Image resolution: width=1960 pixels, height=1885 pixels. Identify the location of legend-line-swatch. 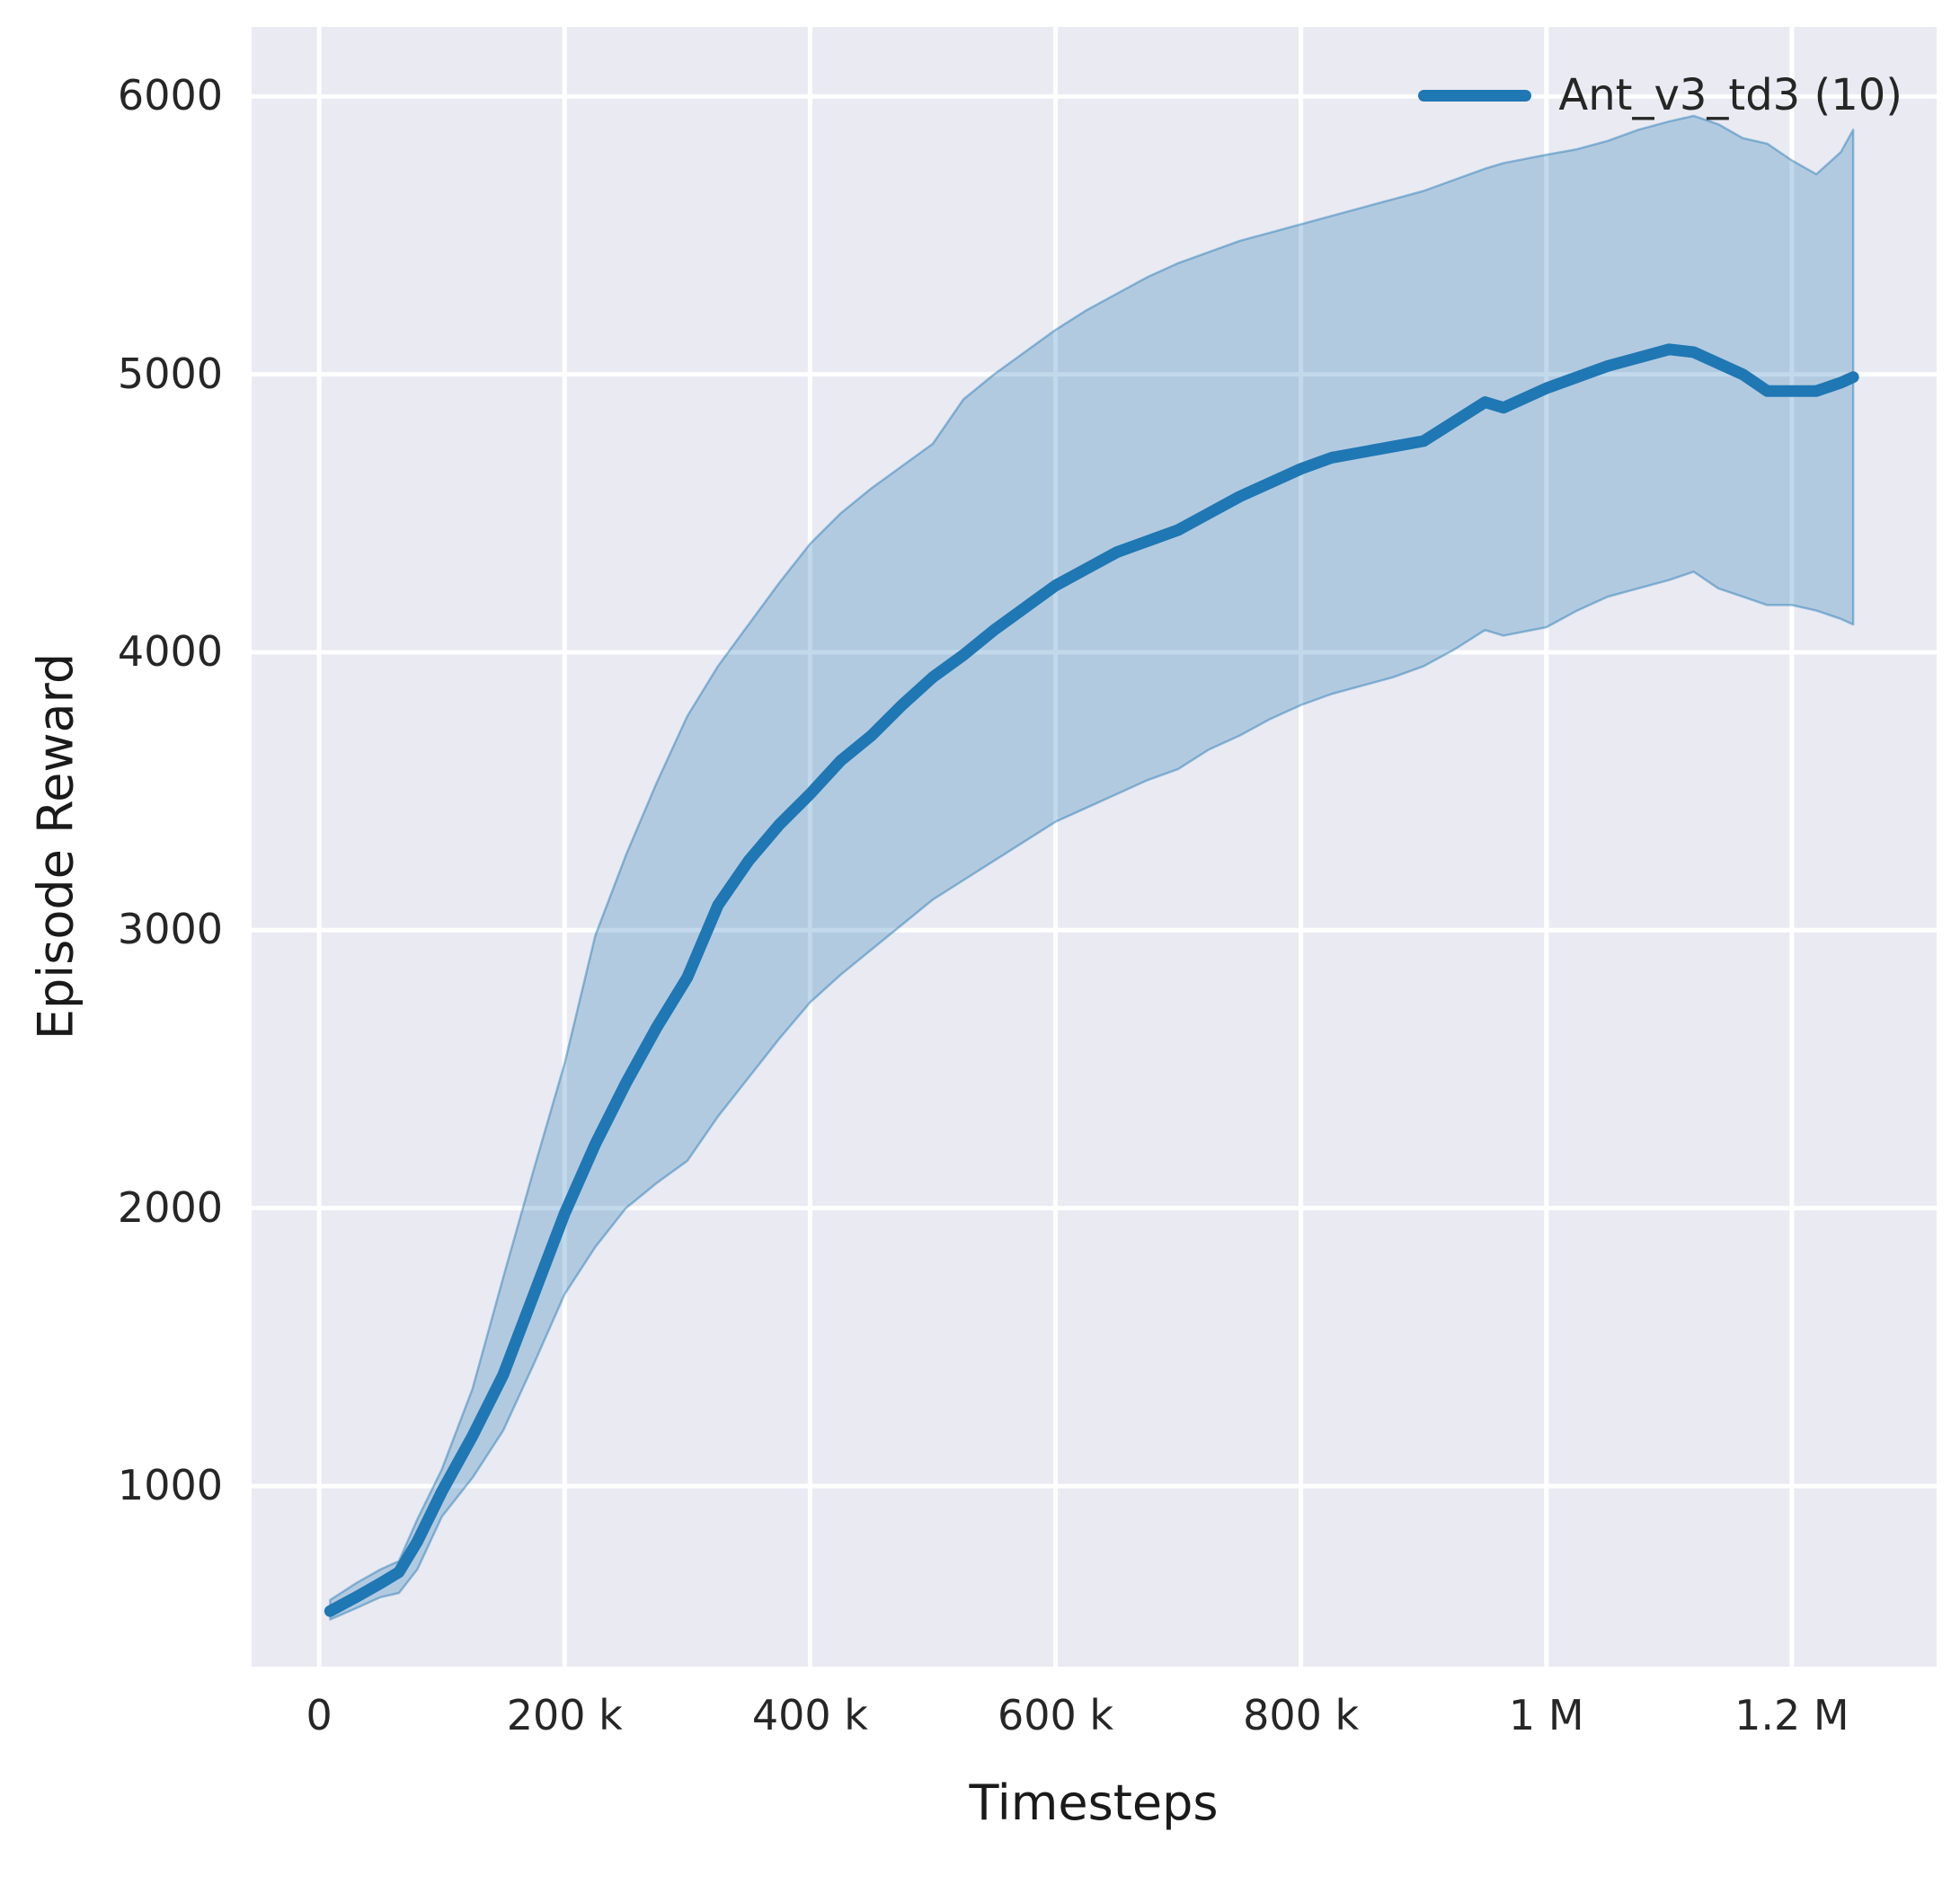
(1475, 95).